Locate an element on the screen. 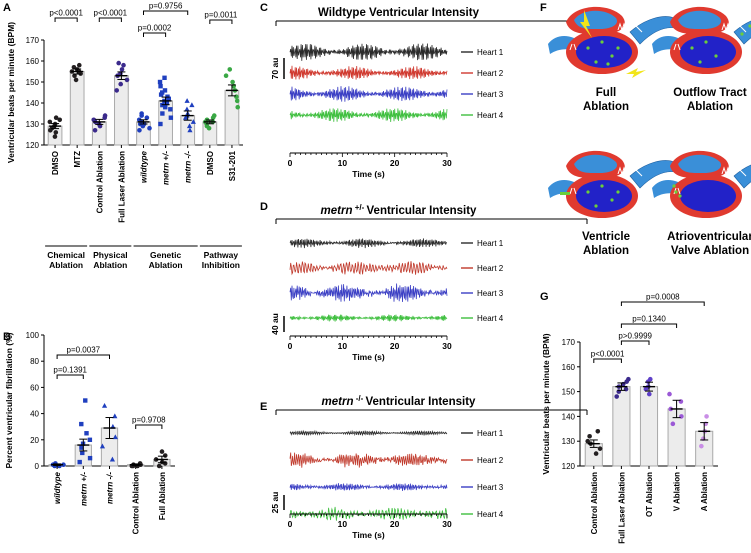 This screenshot has width=751, height=553. y-tick-label: 140 is located at coordinates (33, 103).